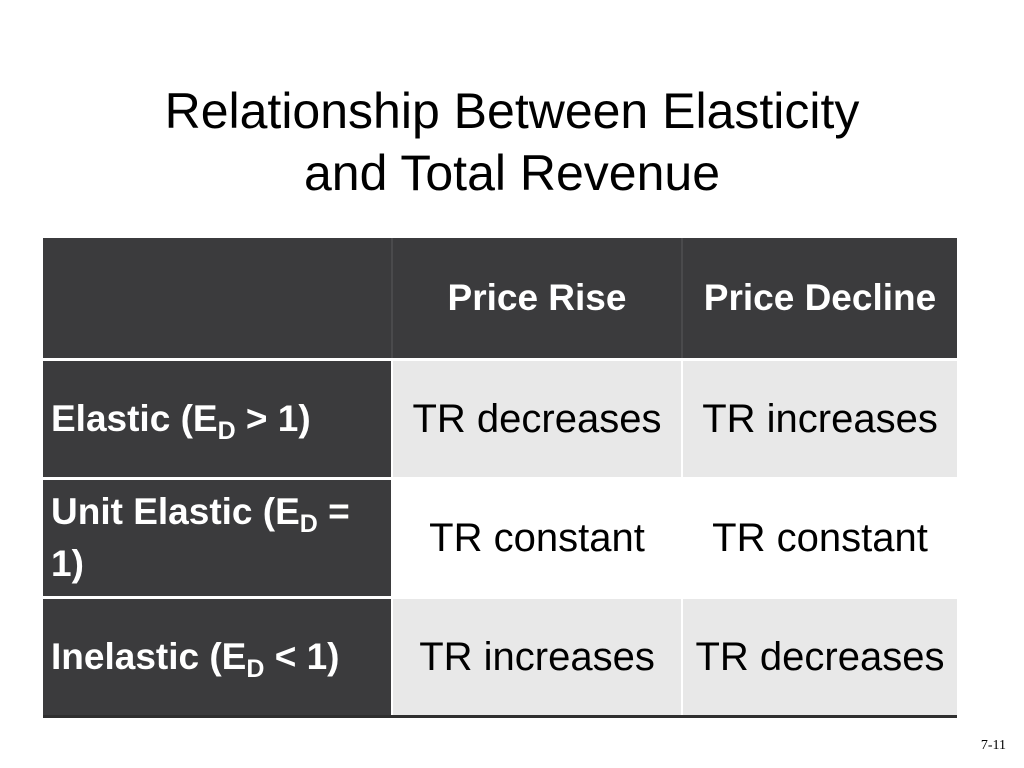 This screenshot has height=768, width=1024. I want to click on row-label-text: Unit Elastic (E, so click(175, 511).